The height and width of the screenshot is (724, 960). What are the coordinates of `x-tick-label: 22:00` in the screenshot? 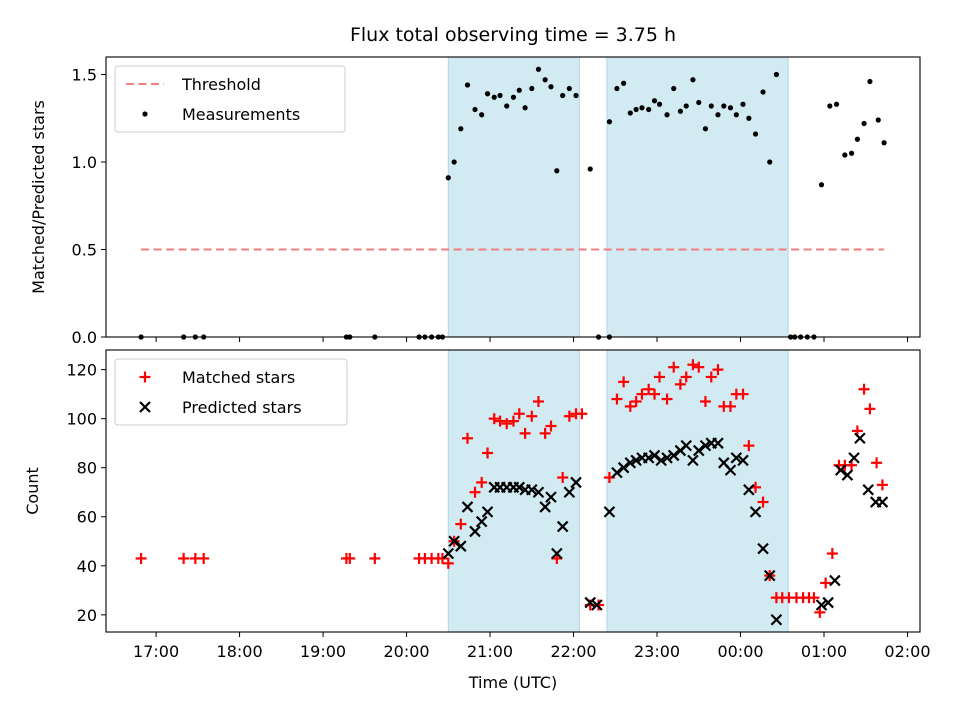 It's located at (573, 651).